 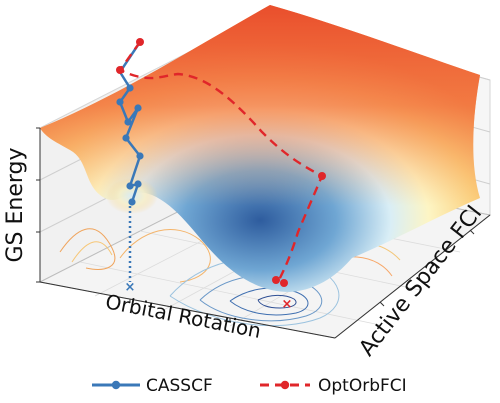 What do you see at coordinates (130, 287) in the screenshot?
I see `casscf-floor-marker: ×` at bounding box center [130, 287].